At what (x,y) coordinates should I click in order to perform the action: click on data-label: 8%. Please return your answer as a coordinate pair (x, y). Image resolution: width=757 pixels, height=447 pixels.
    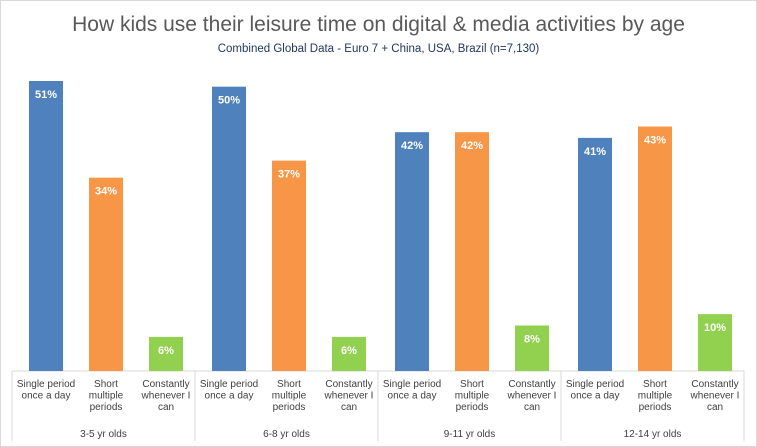
    Looking at the image, I should click on (532, 340).